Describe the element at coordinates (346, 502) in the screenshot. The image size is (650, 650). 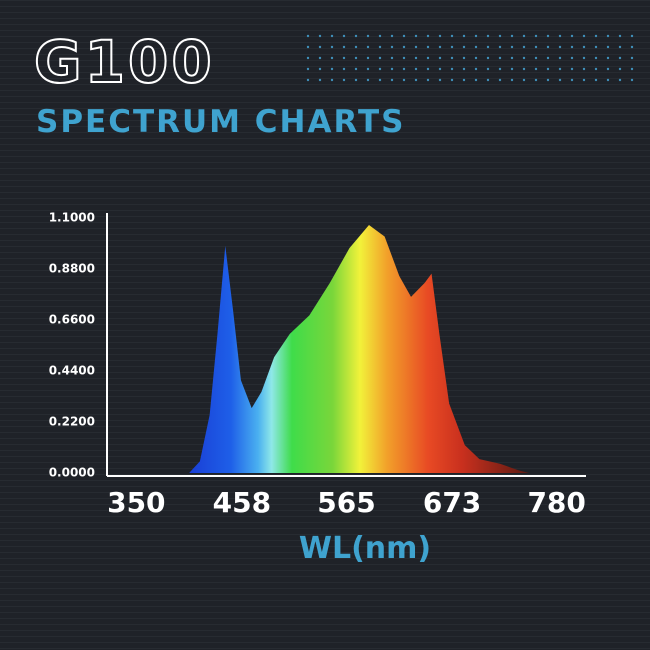
I see `x-tick-label: 565` at that location.